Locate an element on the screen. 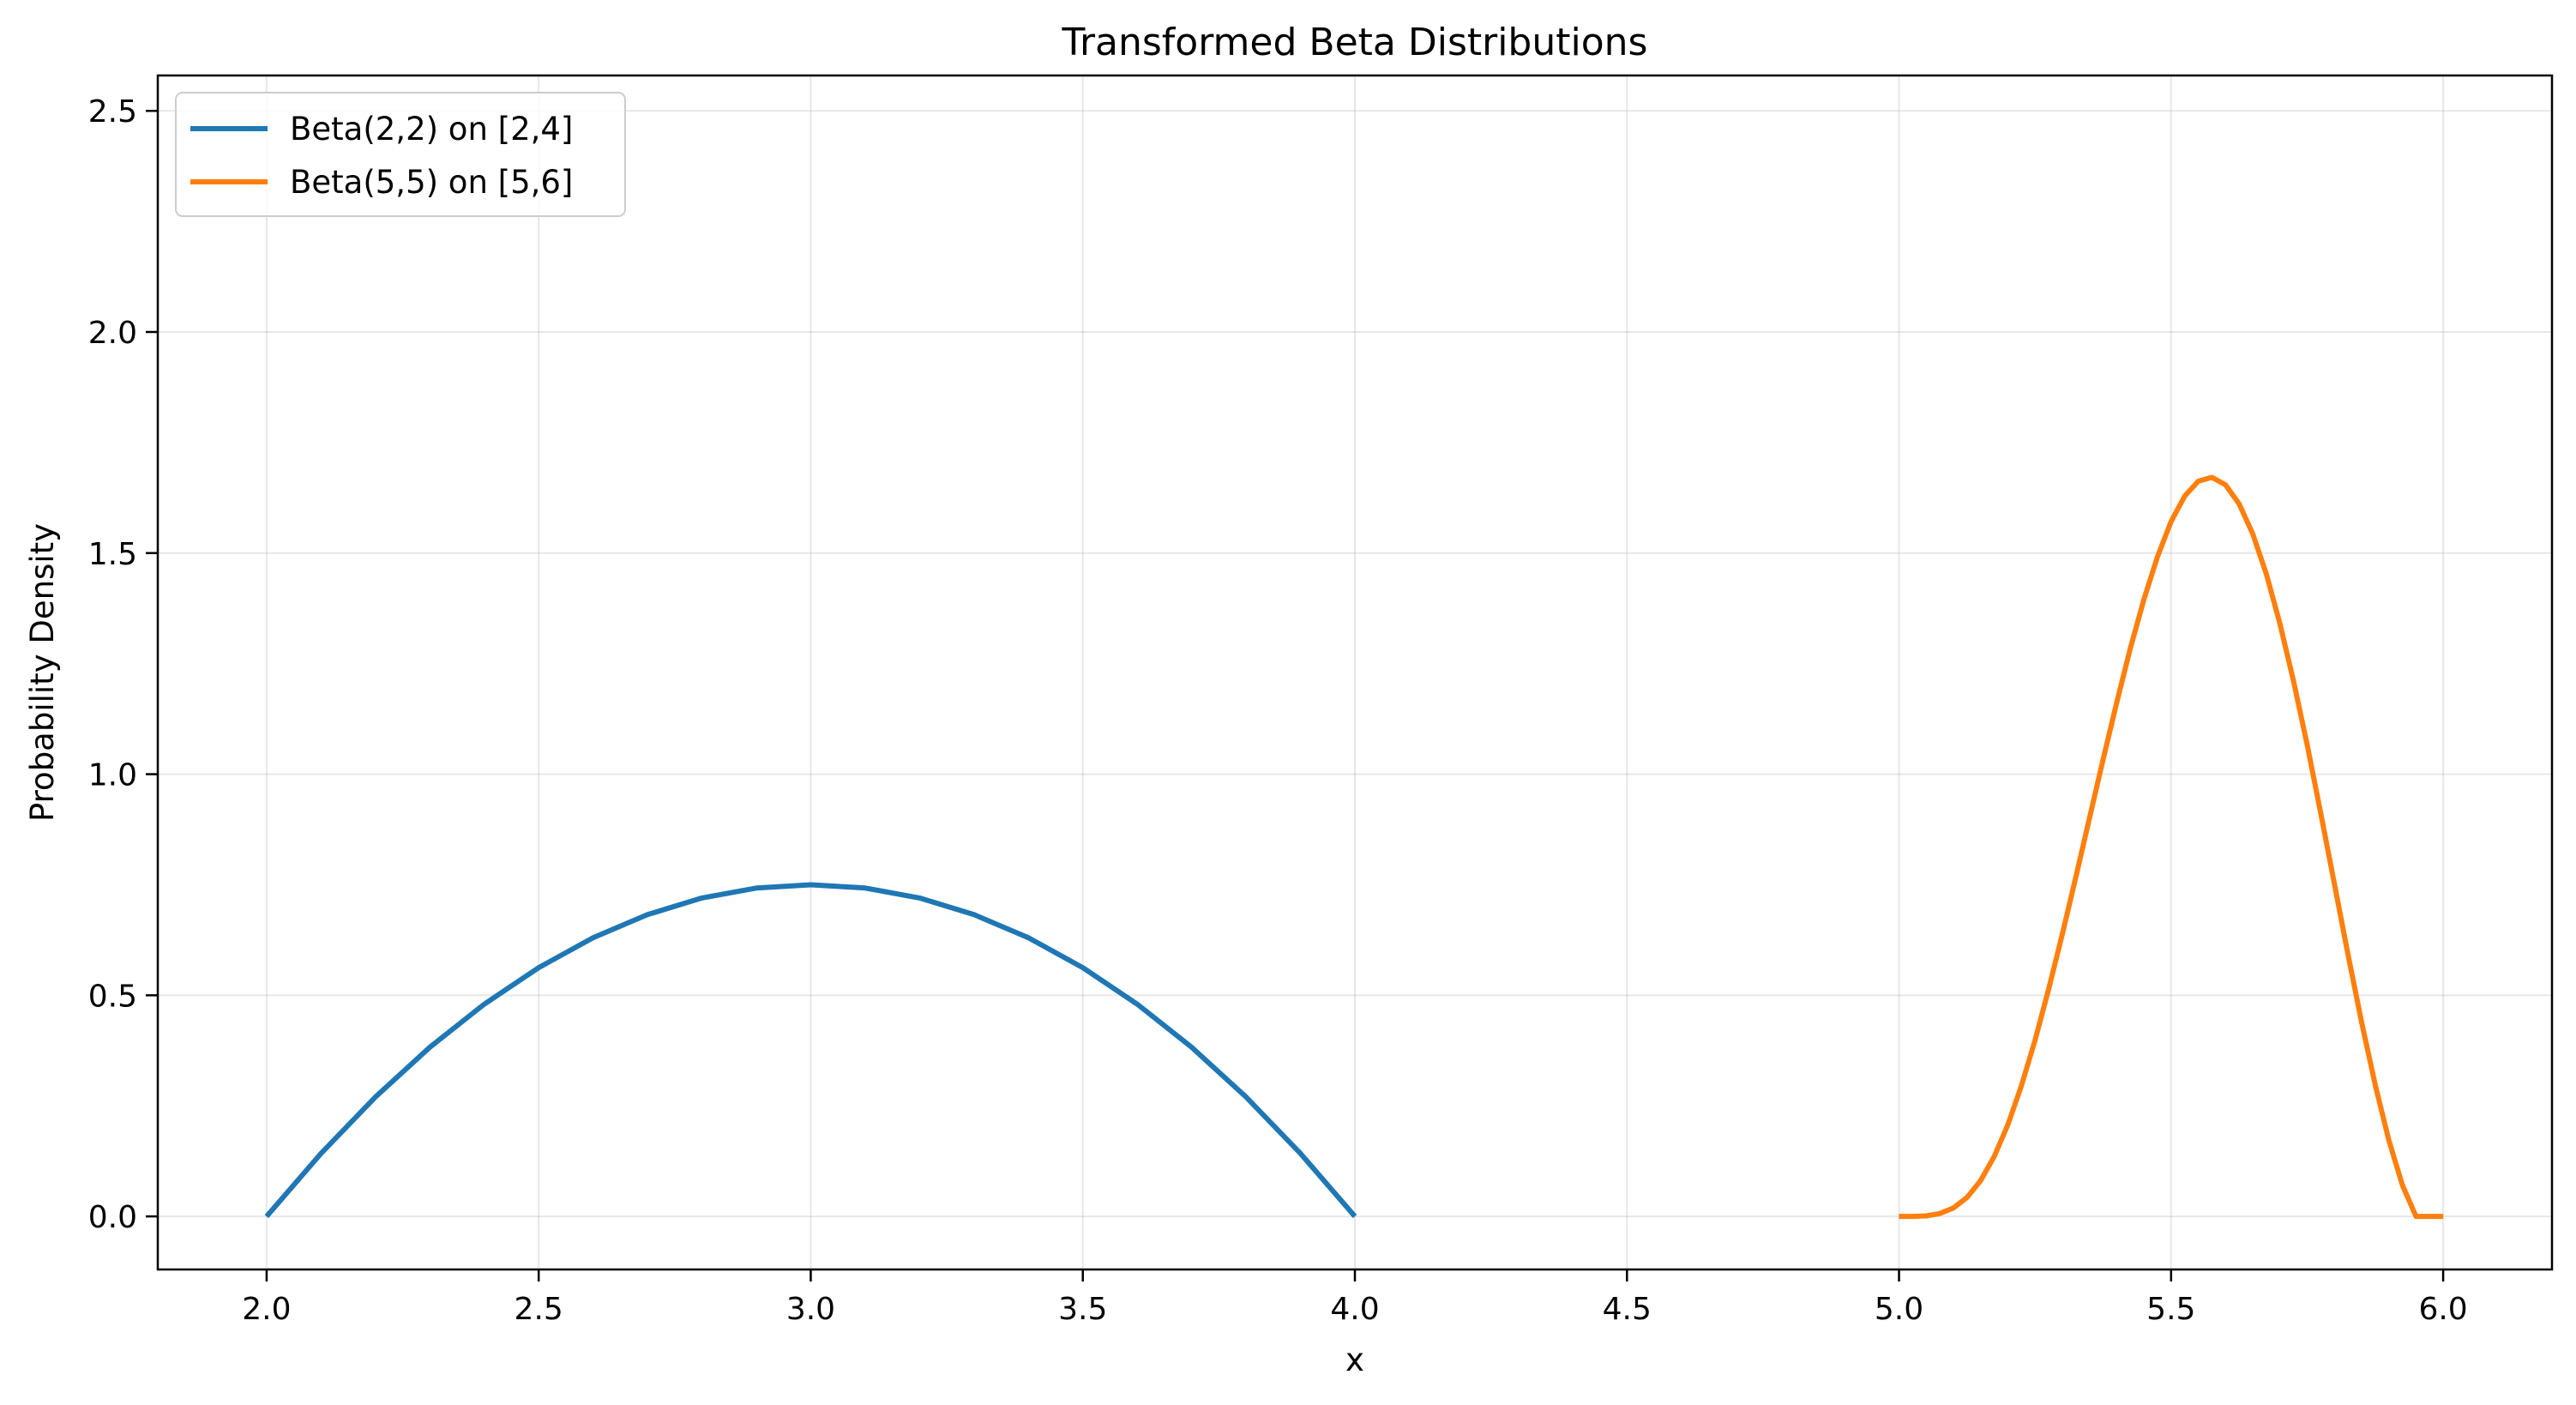 This screenshot has width=2576, height=1405. legend-box is located at coordinates (401, 154).